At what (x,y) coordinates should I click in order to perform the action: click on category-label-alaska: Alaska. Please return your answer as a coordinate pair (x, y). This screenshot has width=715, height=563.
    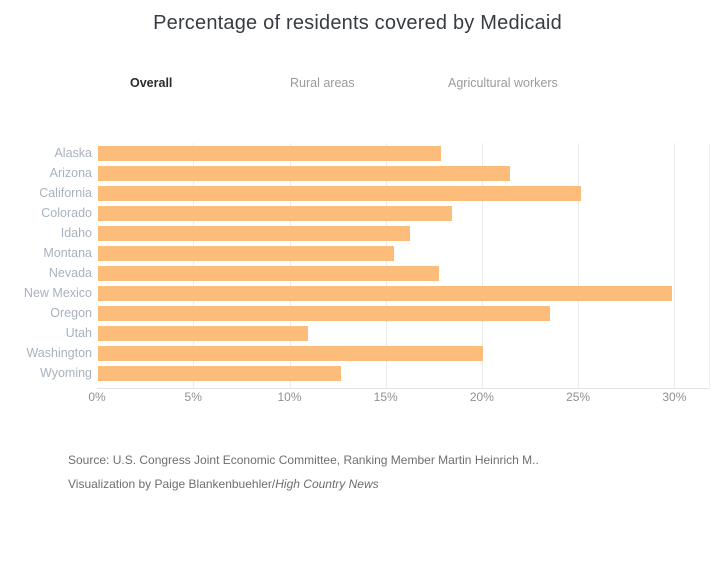
    Looking at the image, I should click on (73, 153).